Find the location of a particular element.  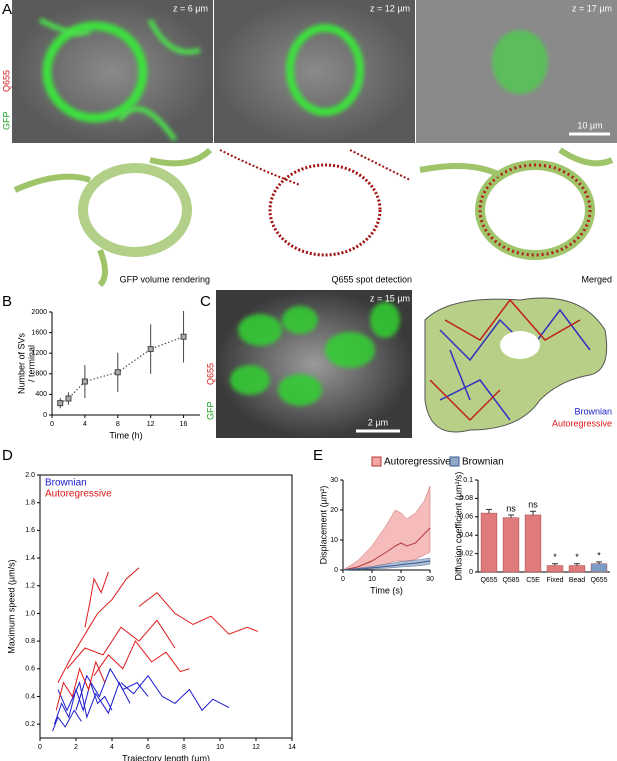

x-tick-label: 6 is located at coordinates (148, 747).